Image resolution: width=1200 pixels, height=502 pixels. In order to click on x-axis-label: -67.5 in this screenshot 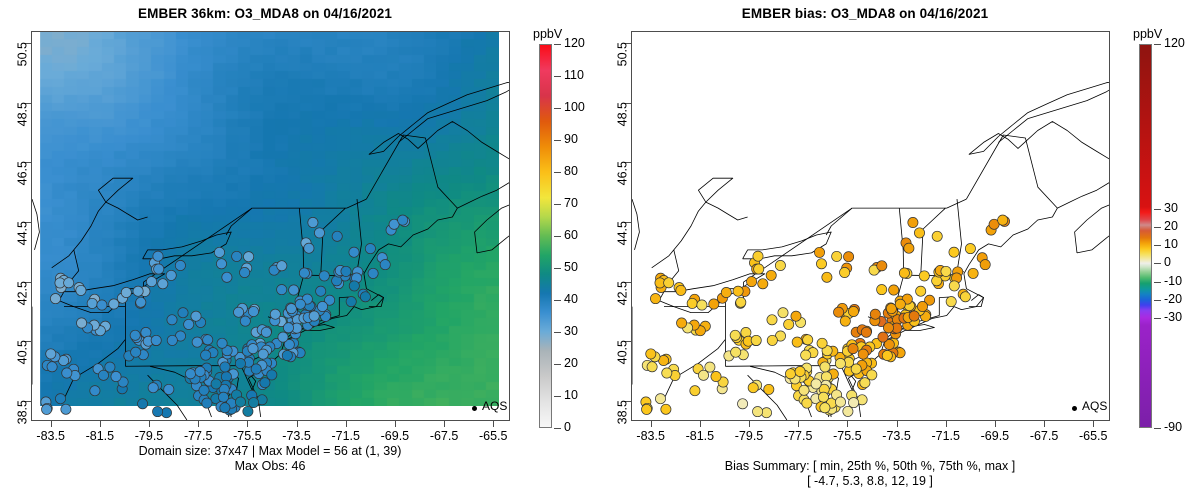, I will do `click(1044, 436)`.